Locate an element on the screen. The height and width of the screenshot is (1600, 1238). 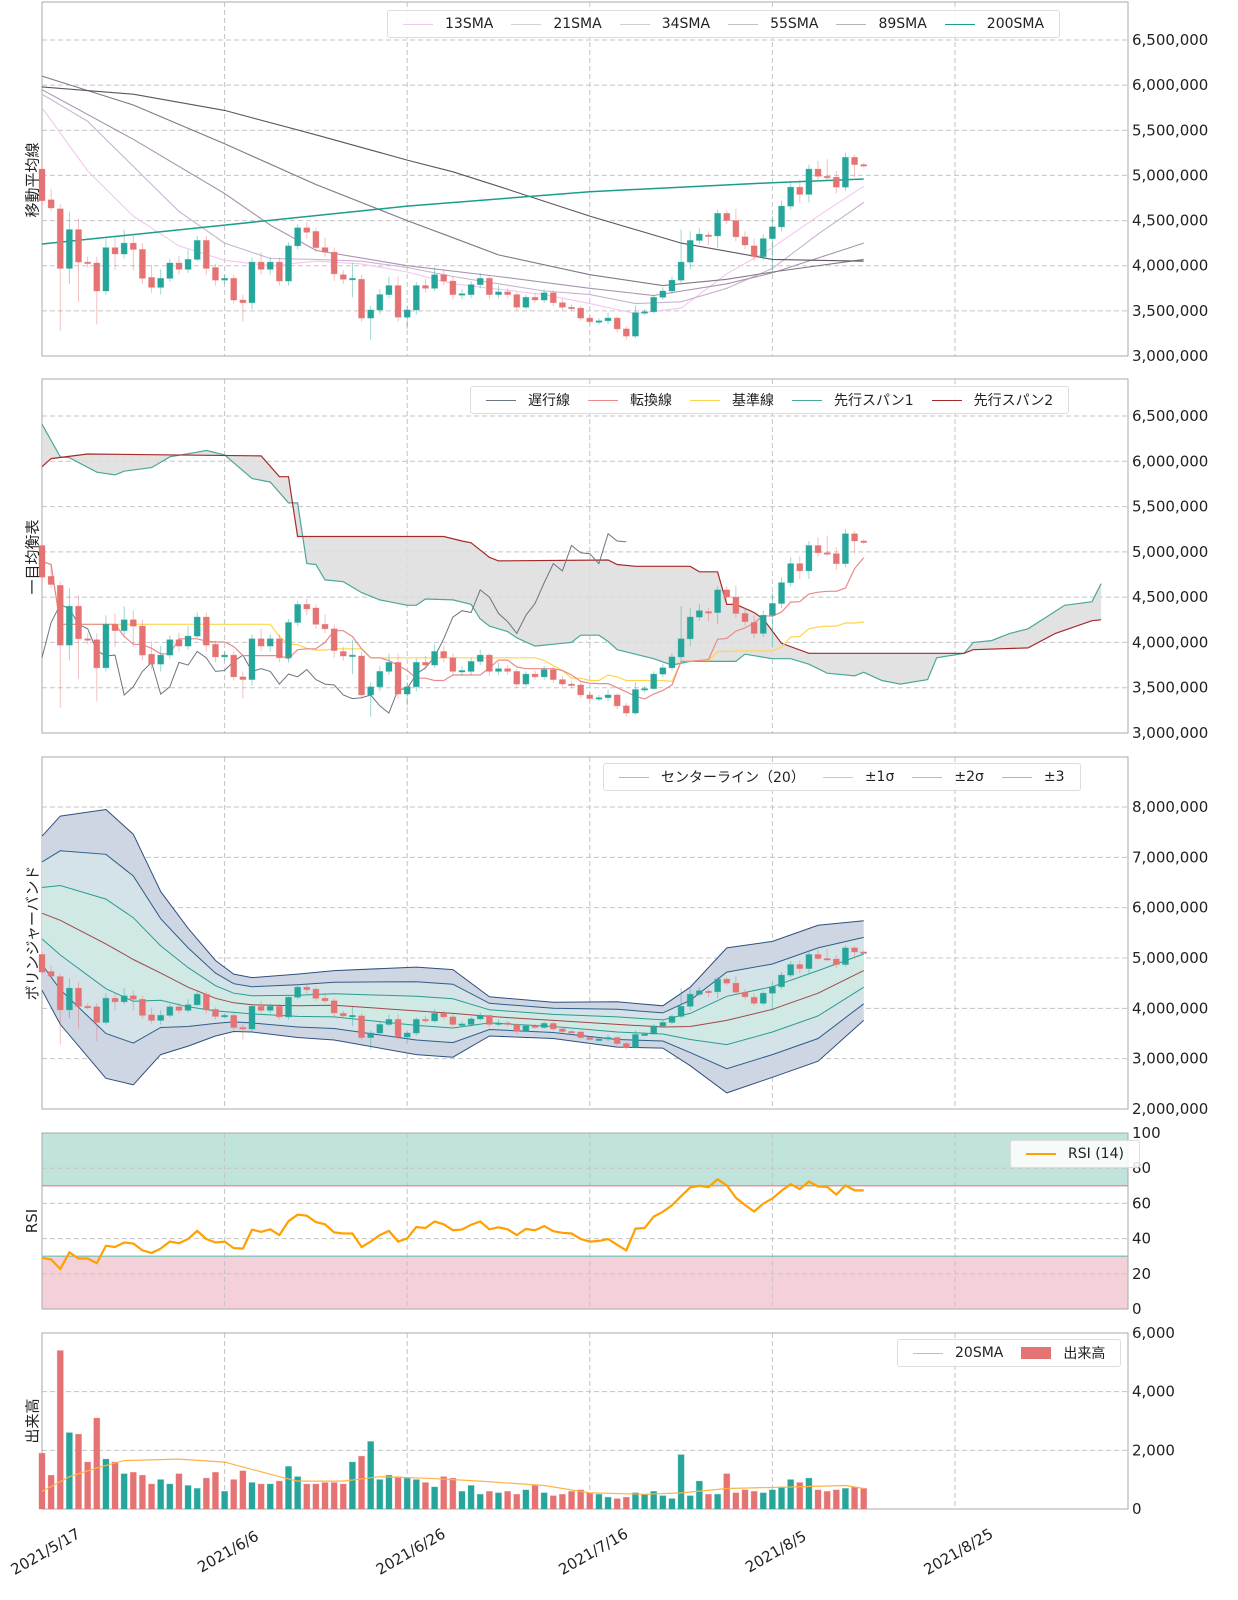
legend-label: 89SMA is located at coordinates (902, 24).